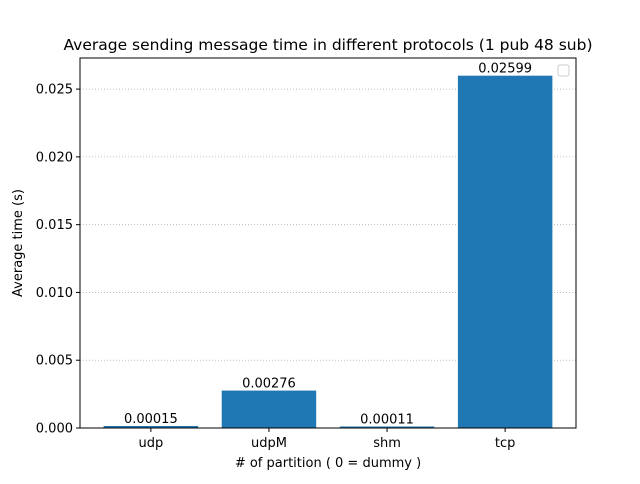 The height and width of the screenshot is (484, 640). What do you see at coordinates (387, 443) in the screenshot?
I see `x-tick-label: shm` at bounding box center [387, 443].